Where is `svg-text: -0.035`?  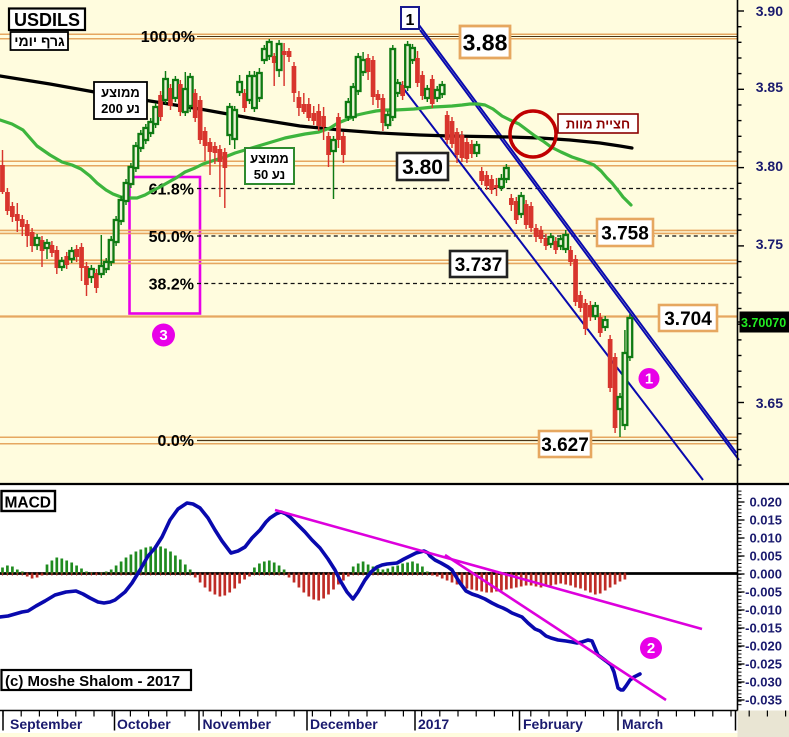 svg-text: -0.035 is located at coordinates (763, 700).